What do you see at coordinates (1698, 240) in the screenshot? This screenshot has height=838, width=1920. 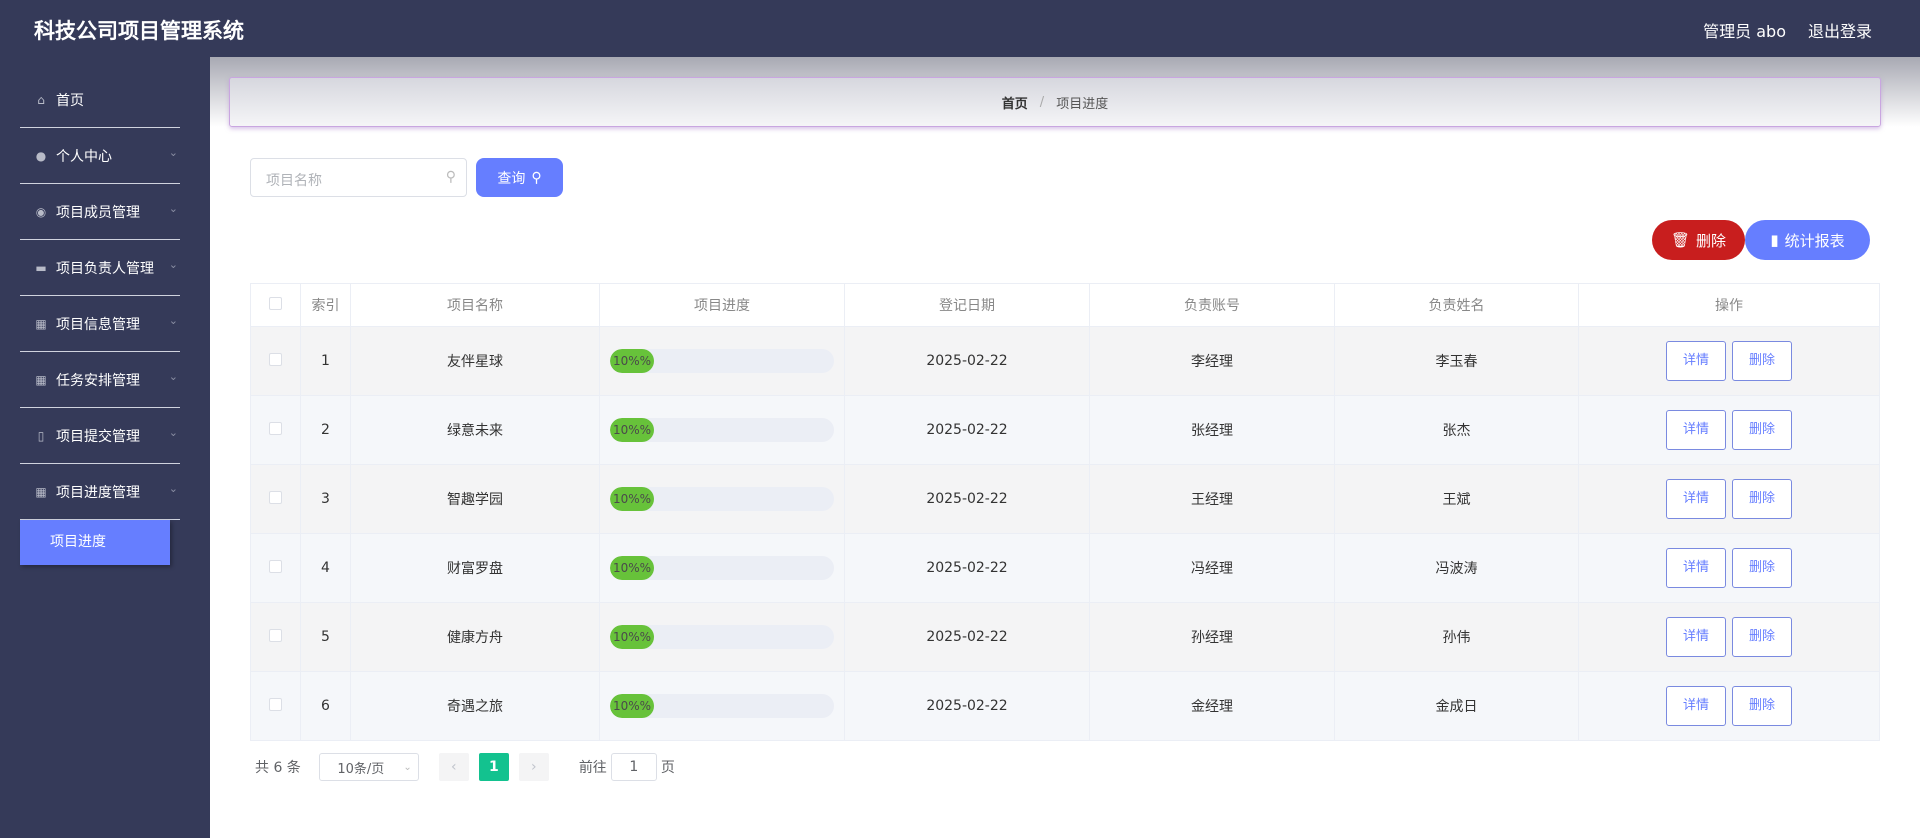 I see `bulk-delete-button: 🗑 删除` at bounding box center [1698, 240].